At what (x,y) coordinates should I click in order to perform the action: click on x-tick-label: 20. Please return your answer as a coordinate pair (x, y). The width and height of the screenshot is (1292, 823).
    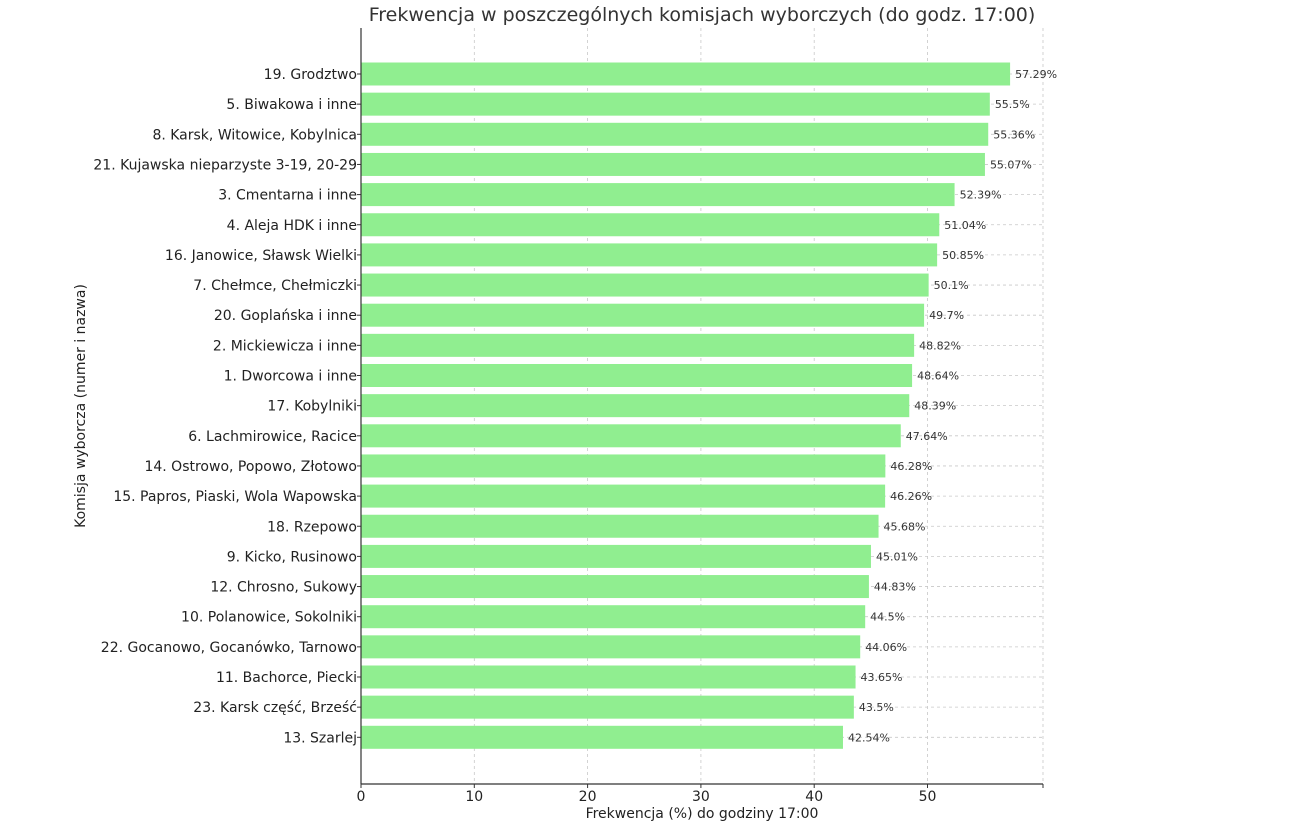
    Looking at the image, I should click on (588, 797).